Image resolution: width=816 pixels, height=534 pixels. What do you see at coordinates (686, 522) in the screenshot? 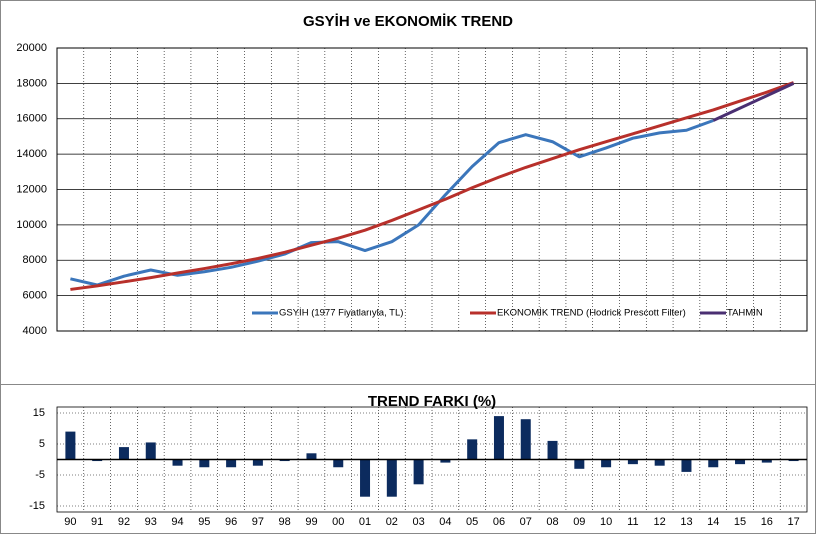
I see `x-tick-label: 13` at bounding box center [686, 522].